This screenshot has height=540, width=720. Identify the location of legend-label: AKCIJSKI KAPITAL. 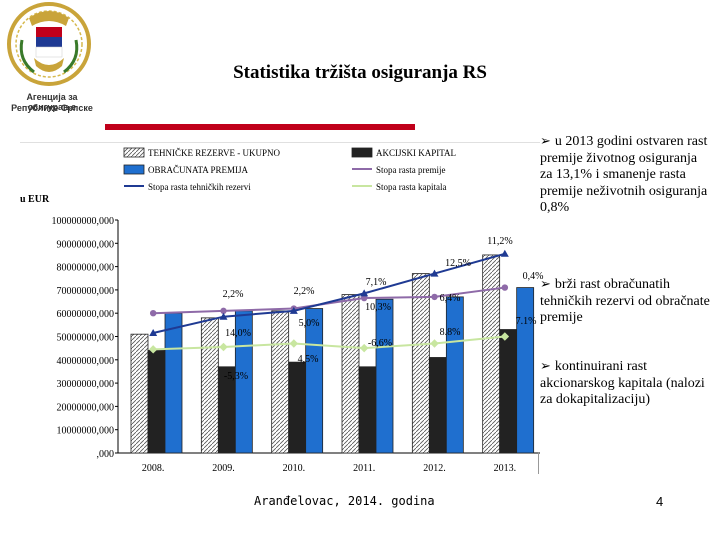
(416, 153).